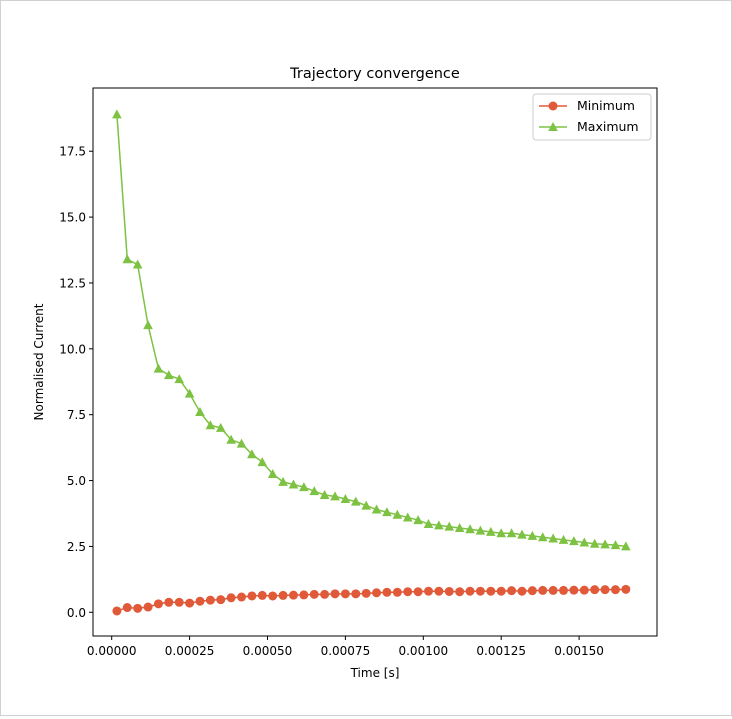 This screenshot has width=732, height=719. I want to click on chart-title: Trajectory convergence, so click(374, 74).